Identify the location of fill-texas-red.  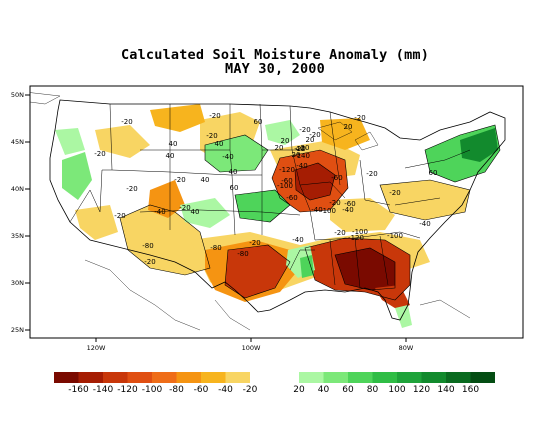
(257, 271).